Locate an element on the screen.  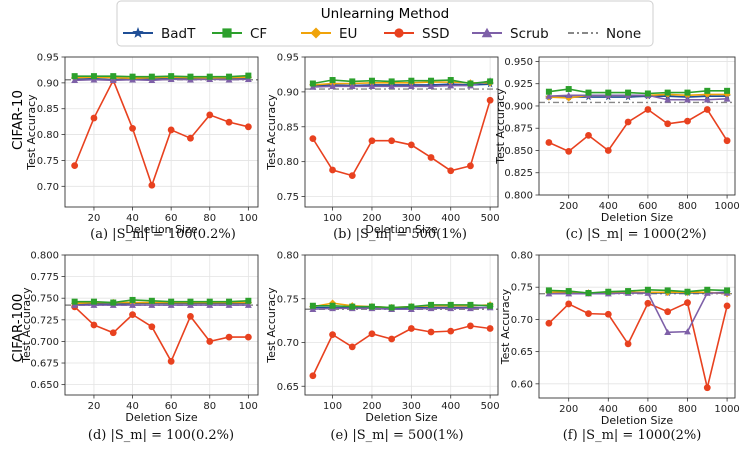
legend-marker-ssd is located at coordinates (399, 33).